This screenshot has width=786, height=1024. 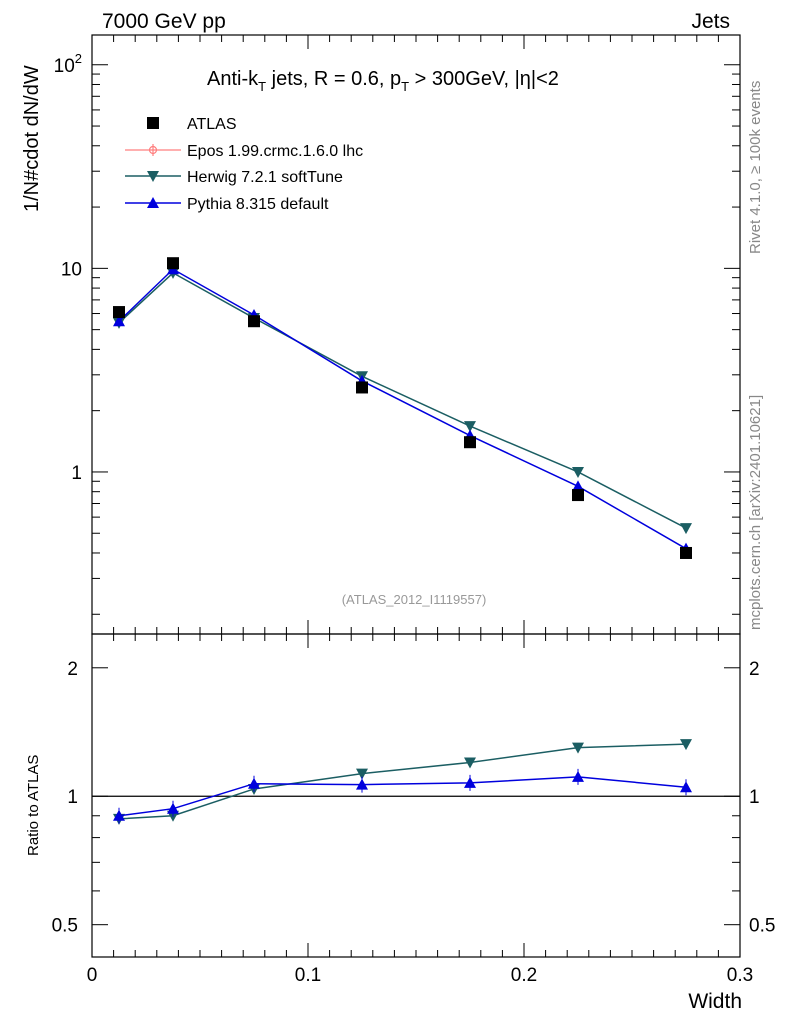 What do you see at coordinates (72, 669) in the screenshot?
I see `ratio-y-tick-label-left: 2` at bounding box center [72, 669].